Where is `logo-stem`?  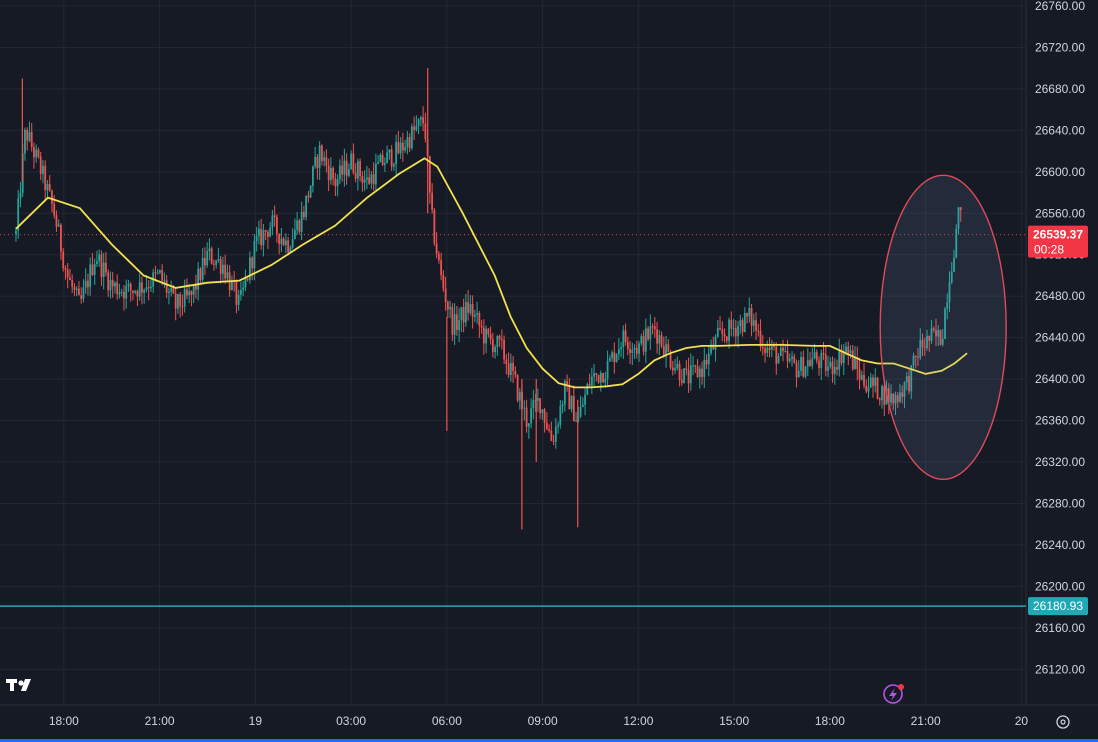
logo-stem is located at coordinates (12, 685).